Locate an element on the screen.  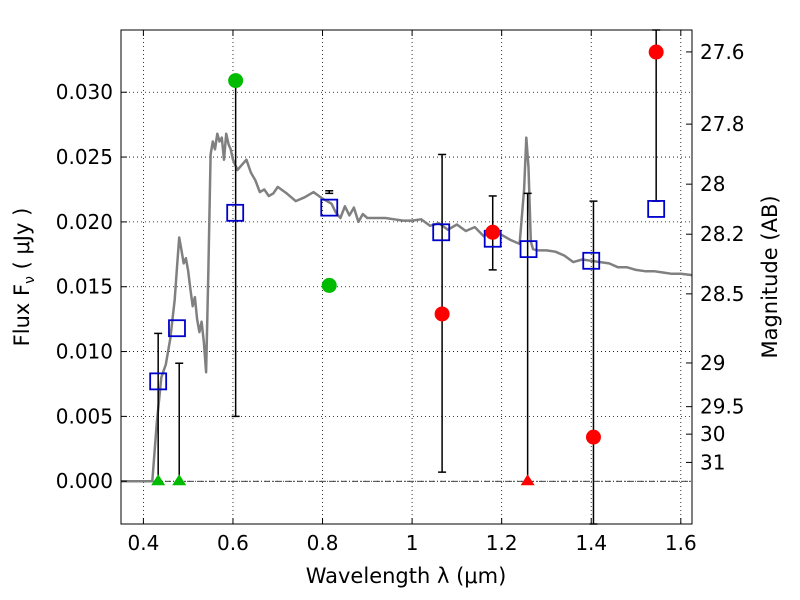
y-tick-label: 0.020 is located at coordinates (84, 222).